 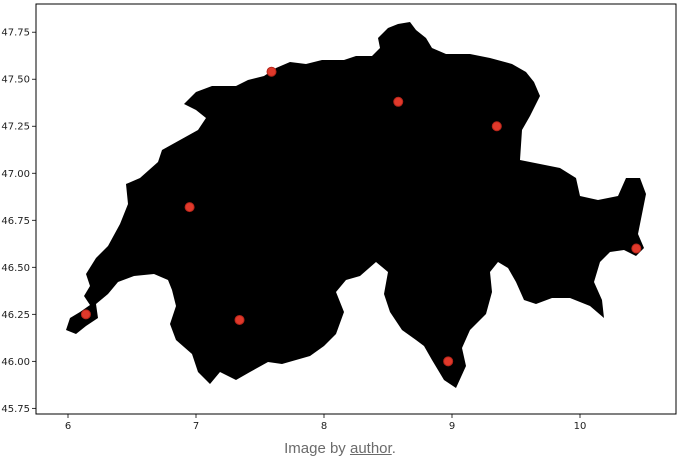 What do you see at coordinates (580, 425) in the screenshot?
I see `x-tick-label: 10` at bounding box center [580, 425].